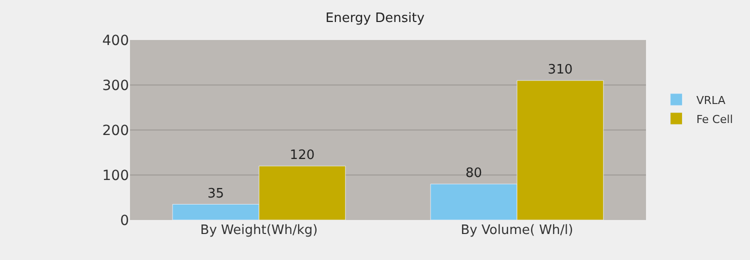 The width and height of the screenshot is (750, 260). I want to click on data-label: 35, so click(216, 194).